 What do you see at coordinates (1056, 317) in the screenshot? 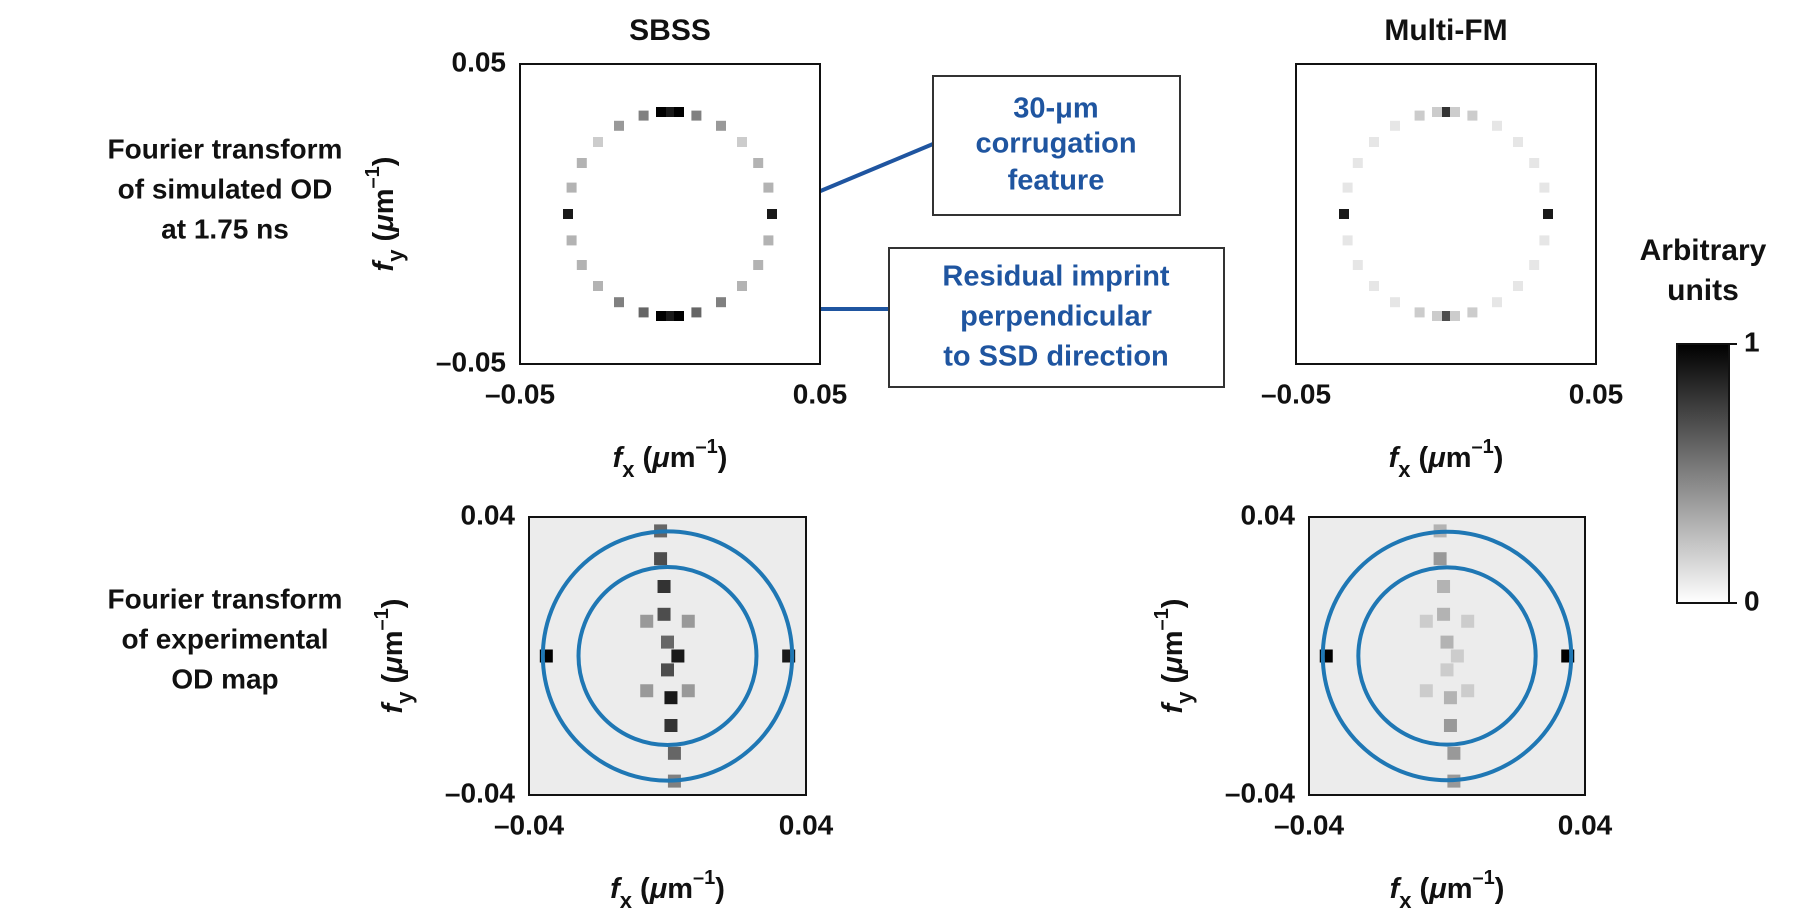
I see `annotation-text: perpendicular` at bounding box center [1056, 317].